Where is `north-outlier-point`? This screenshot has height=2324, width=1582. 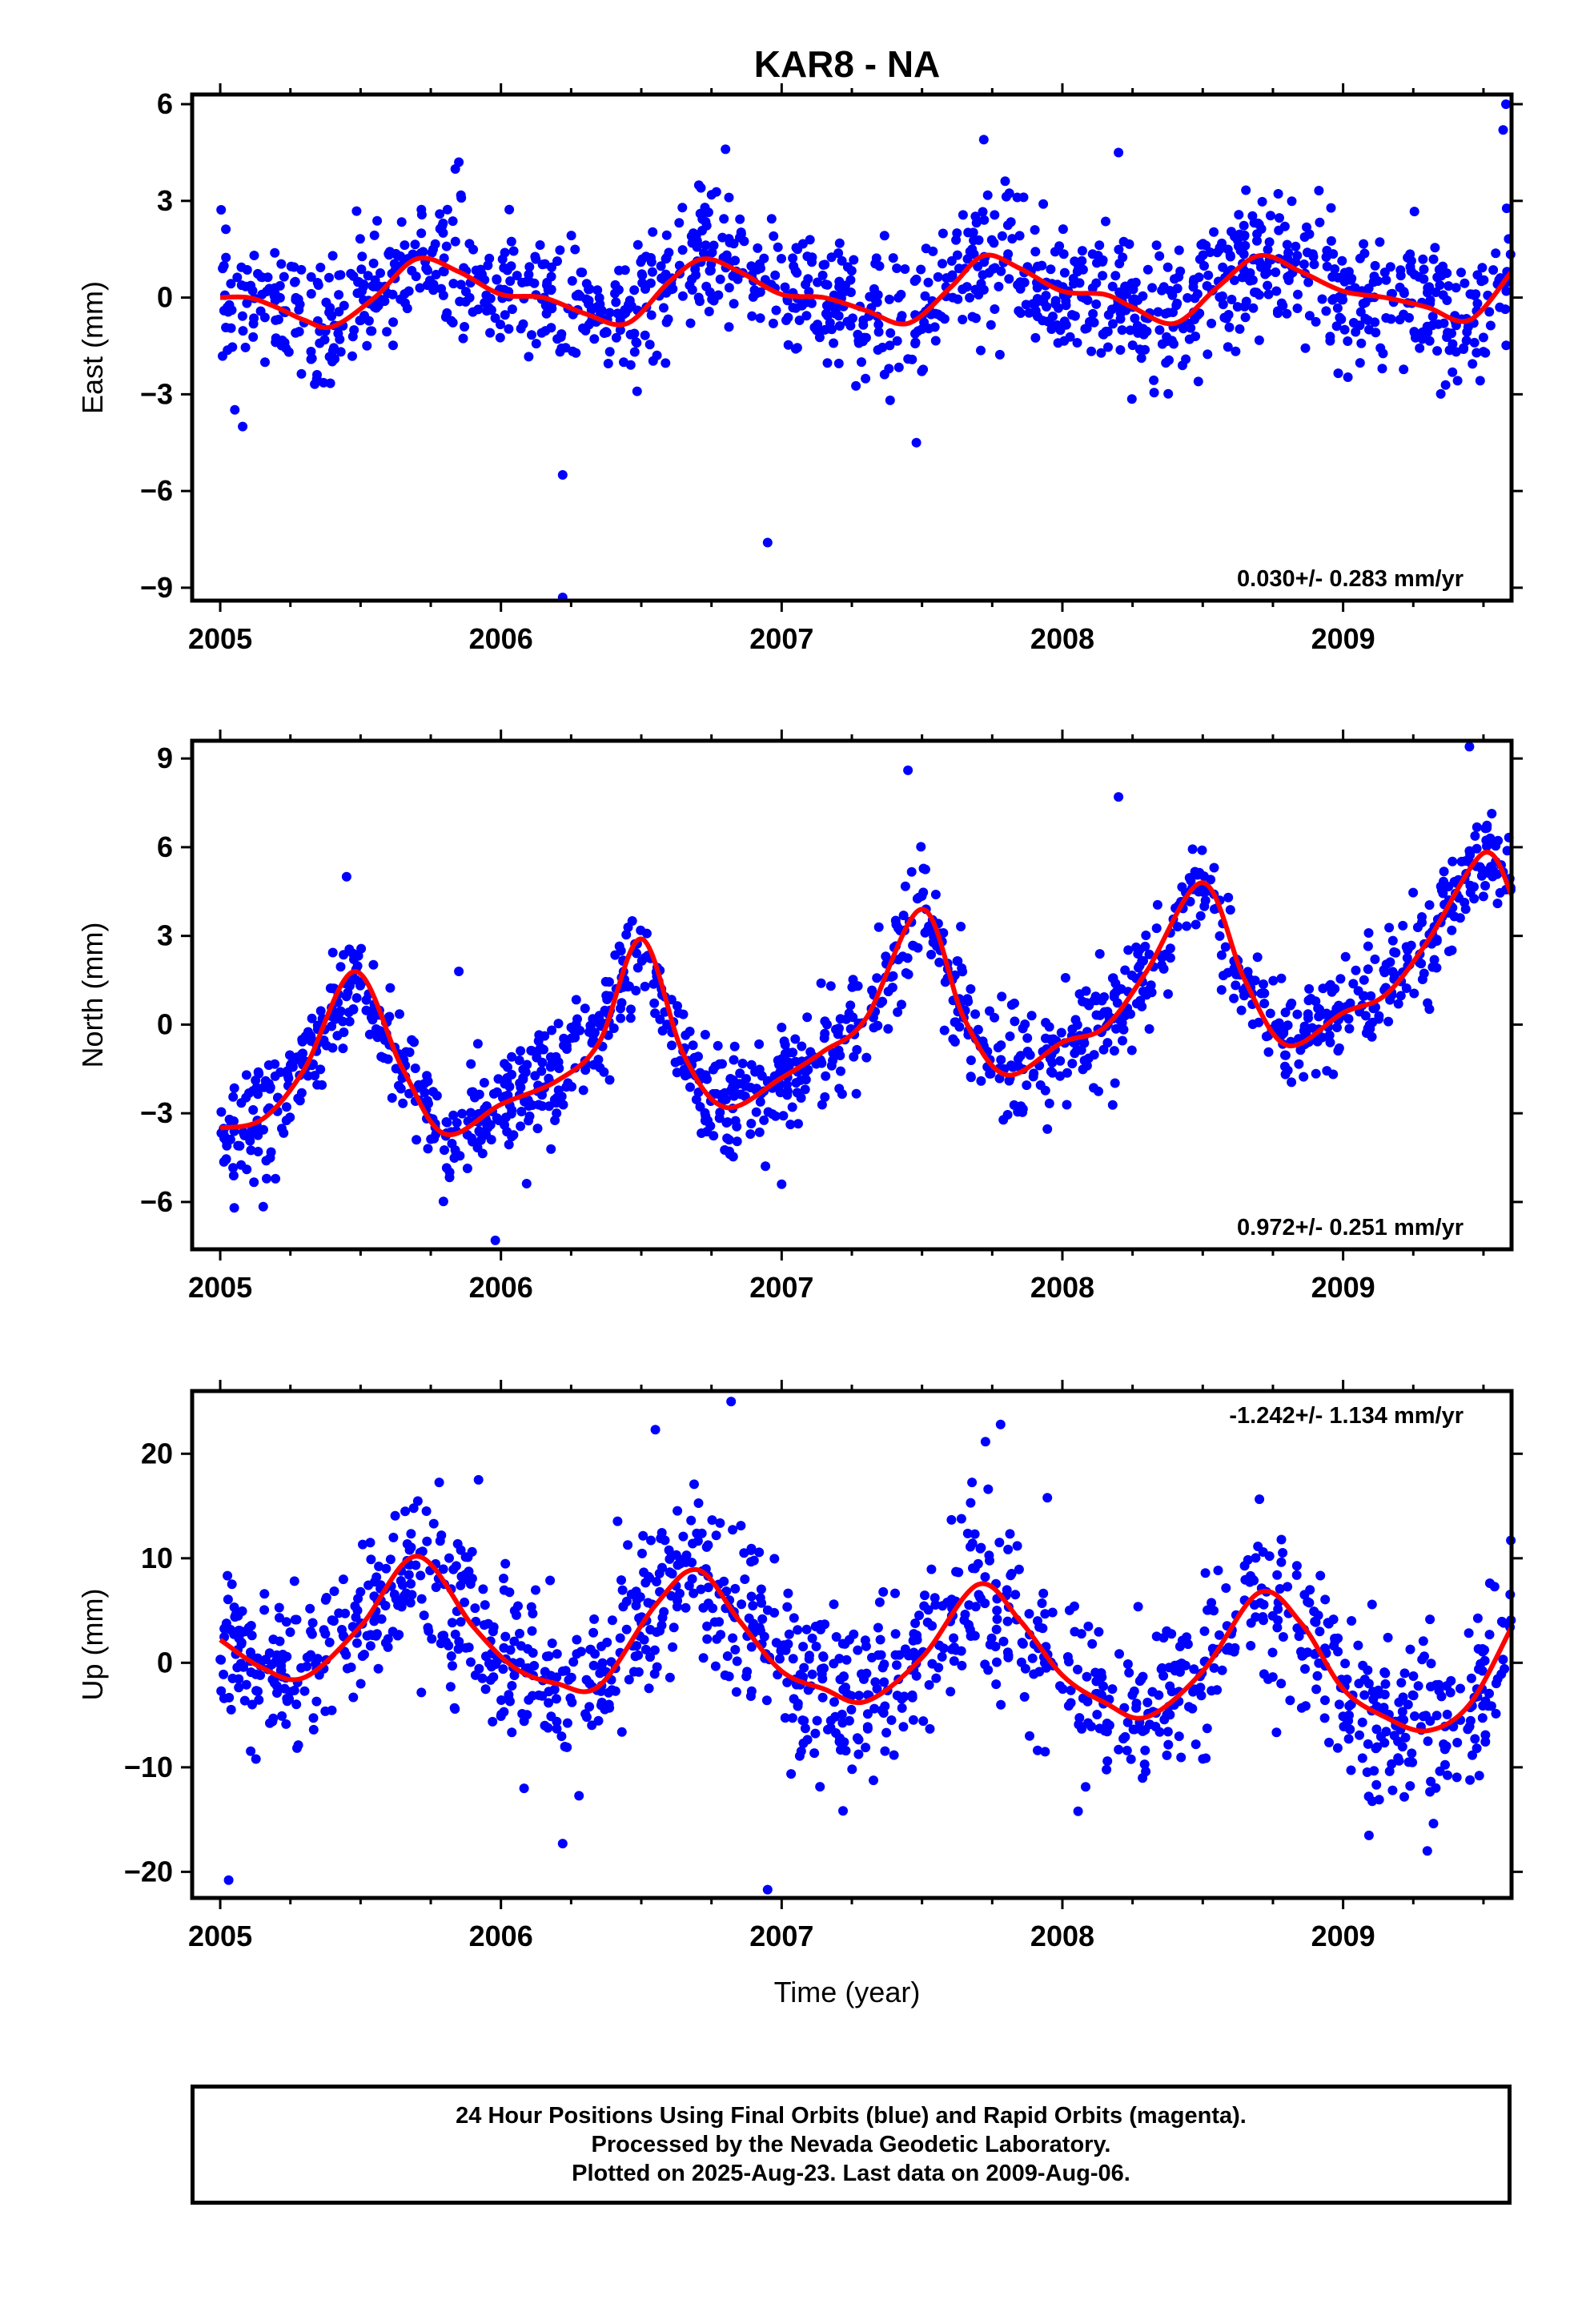
north-outlier-point is located at coordinates (346, 877).